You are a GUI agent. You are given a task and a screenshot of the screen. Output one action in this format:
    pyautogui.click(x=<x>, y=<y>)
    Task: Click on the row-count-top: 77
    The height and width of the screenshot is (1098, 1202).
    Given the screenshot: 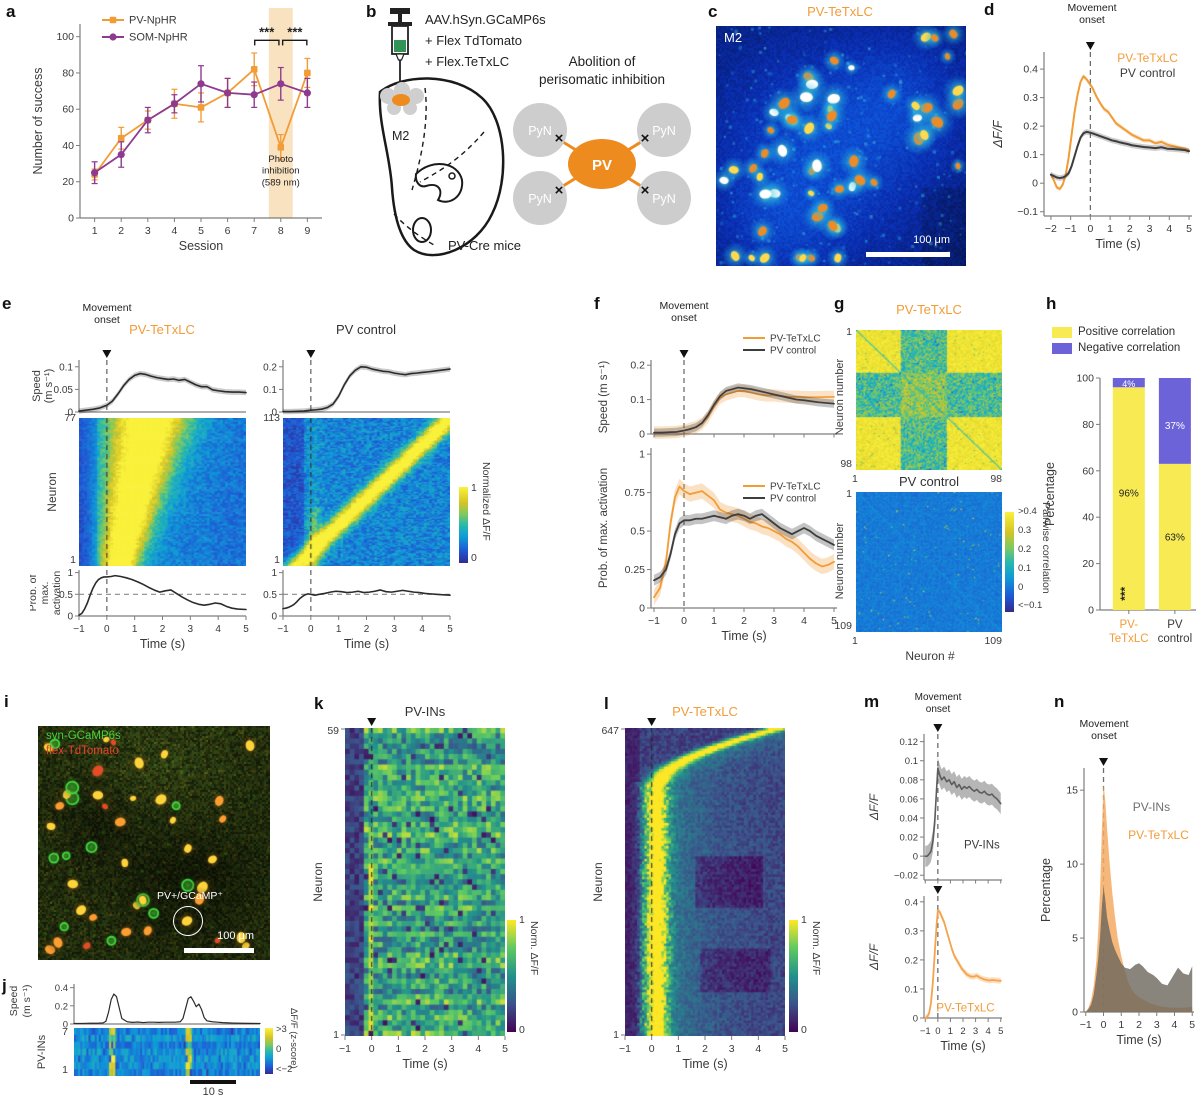 What is the action you would take?
    pyautogui.click(x=70, y=418)
    